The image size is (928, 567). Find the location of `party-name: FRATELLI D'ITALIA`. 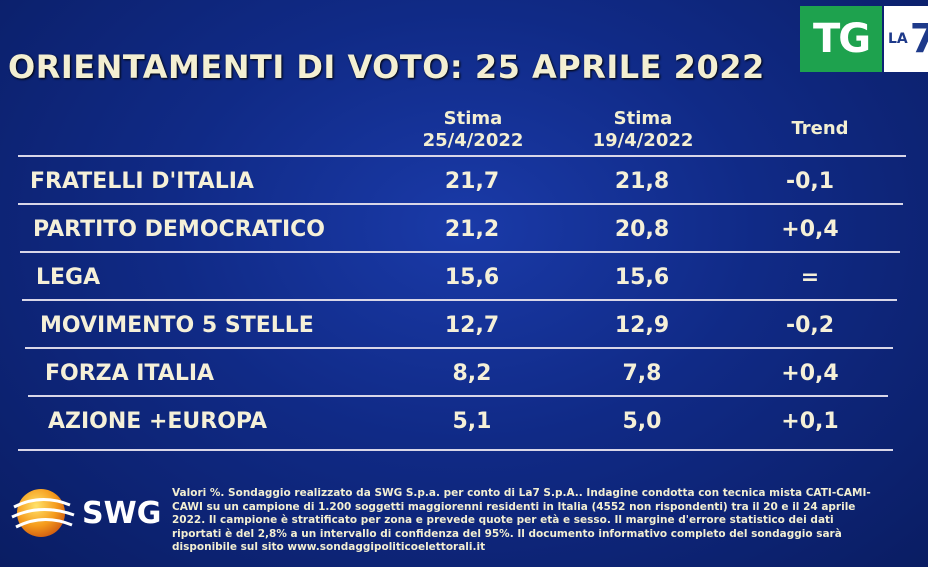

party-name: FRATELLI D'ITALIA is located at coordinates (142, 181).